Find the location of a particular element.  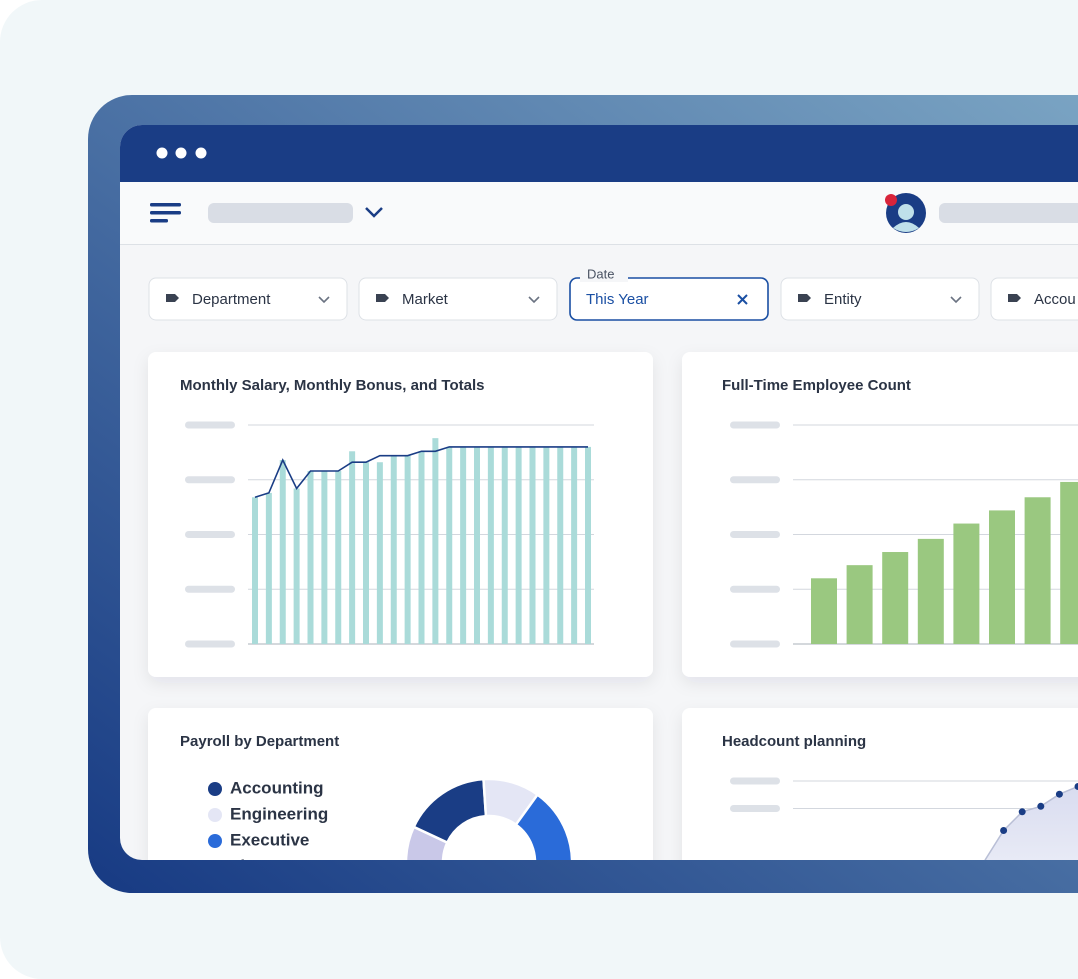

filter: Department is located at coordinates (248, 299).